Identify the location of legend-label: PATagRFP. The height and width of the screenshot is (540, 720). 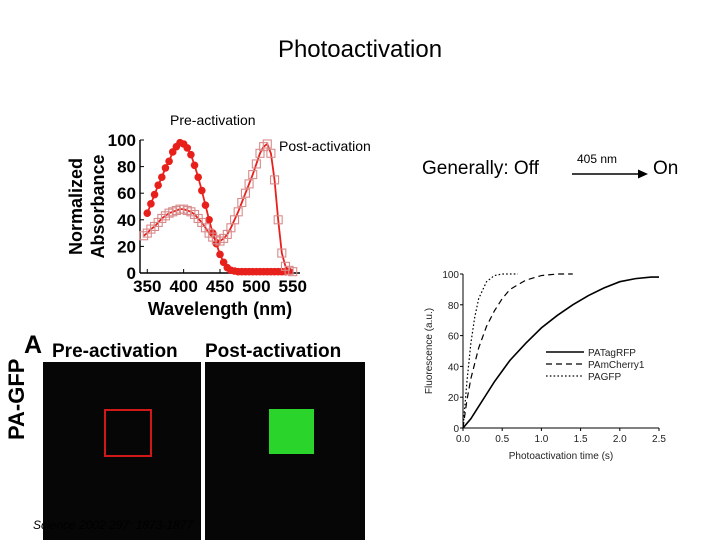
(612, 353).